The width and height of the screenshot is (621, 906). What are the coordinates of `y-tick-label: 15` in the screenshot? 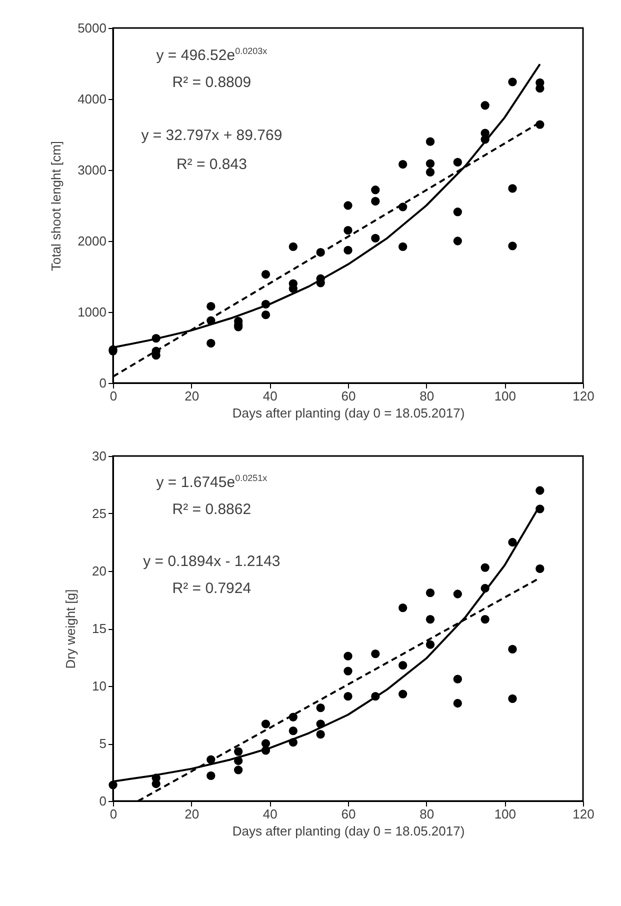 It's located at (99, 628).